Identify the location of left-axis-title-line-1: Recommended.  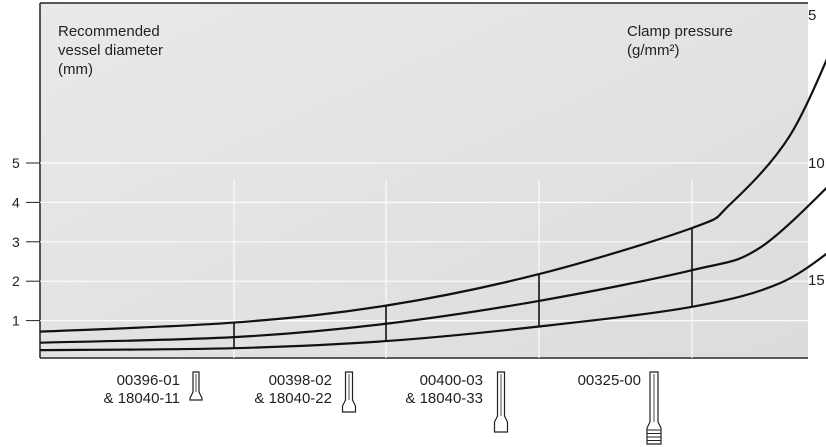
(109, 31).